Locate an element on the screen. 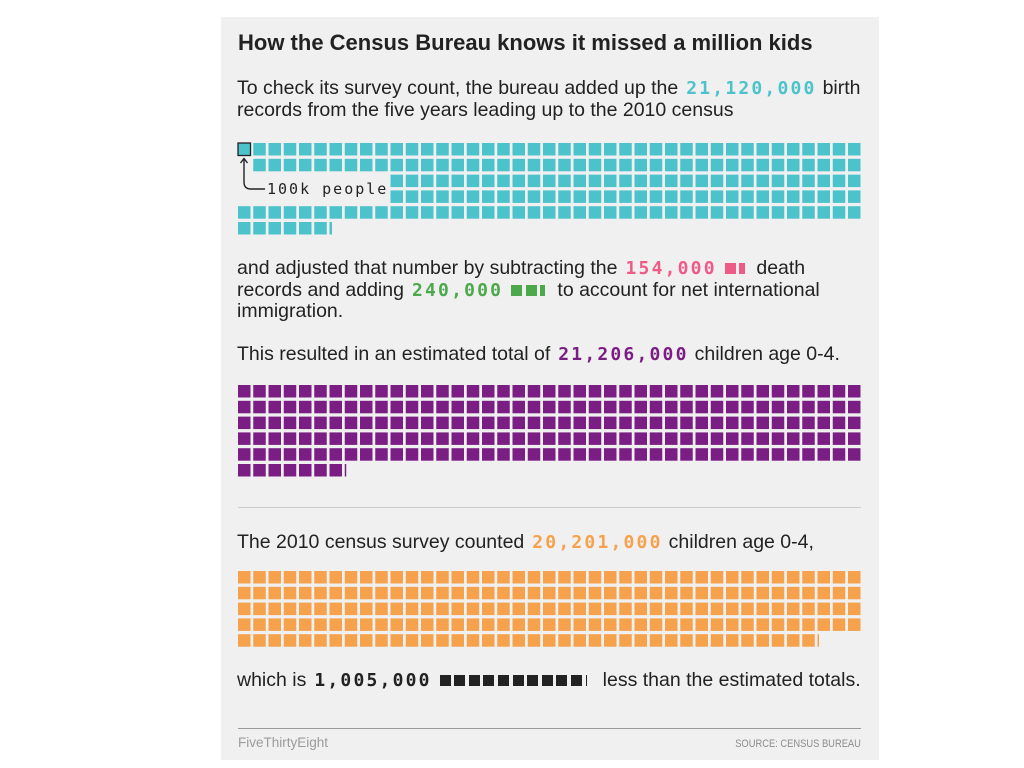  icon-slot is located at coordinates (504, 680).